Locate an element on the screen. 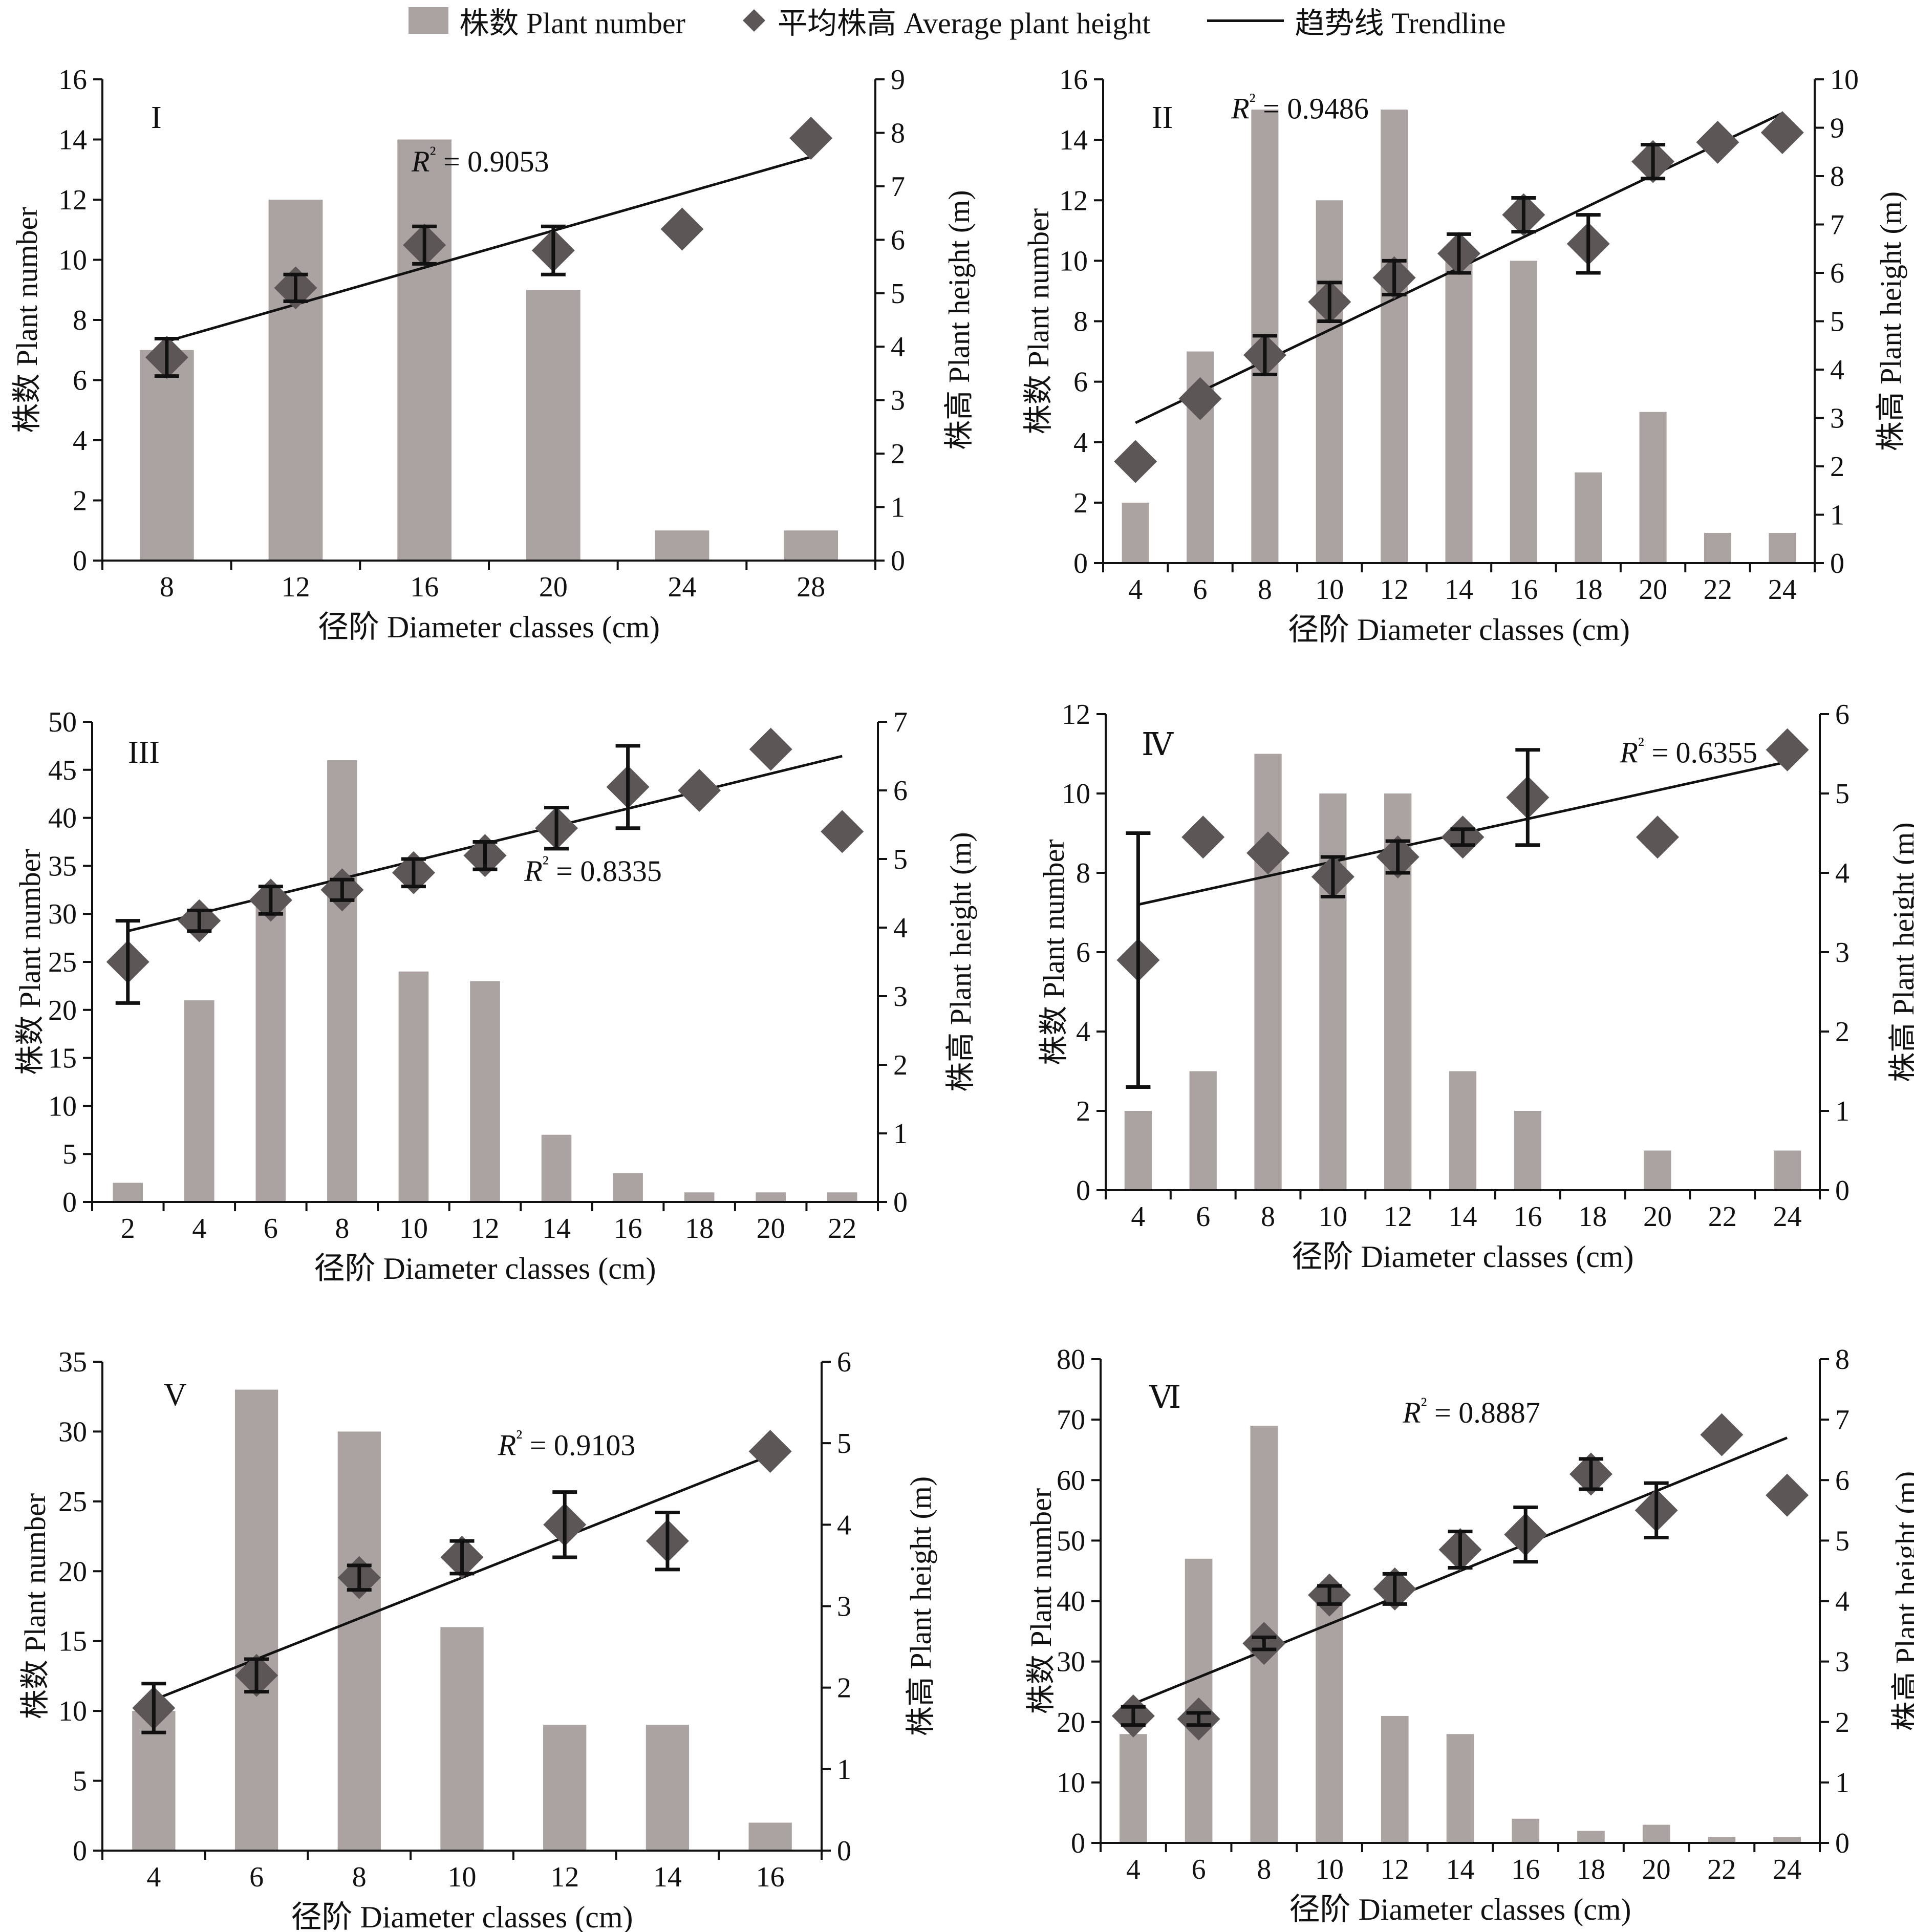  x-tick-label: 14 is located at coordinates (1460, 1869).